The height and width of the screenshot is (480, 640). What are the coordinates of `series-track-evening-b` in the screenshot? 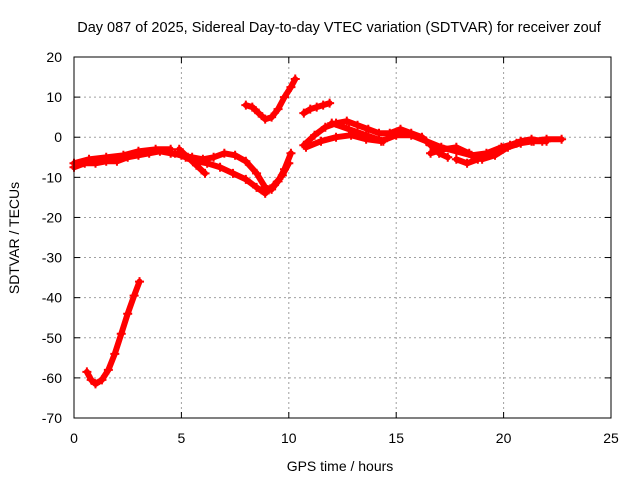 It's located at (499, 151).